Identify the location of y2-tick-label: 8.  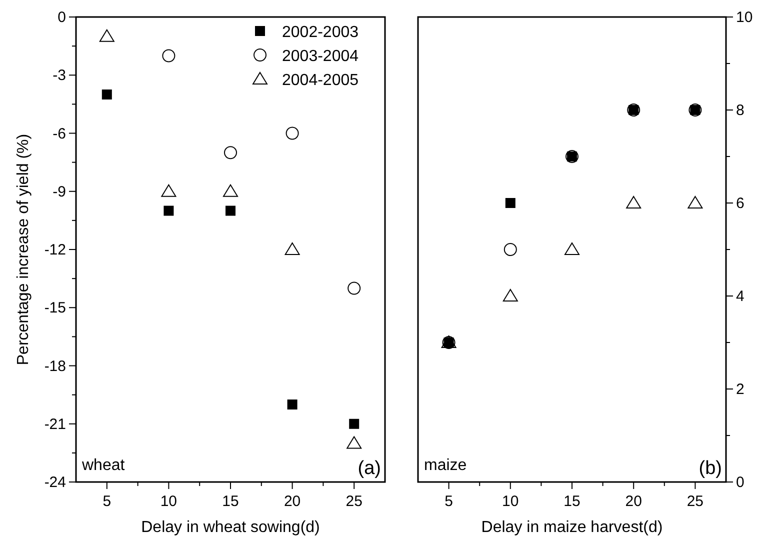
(740, 110).